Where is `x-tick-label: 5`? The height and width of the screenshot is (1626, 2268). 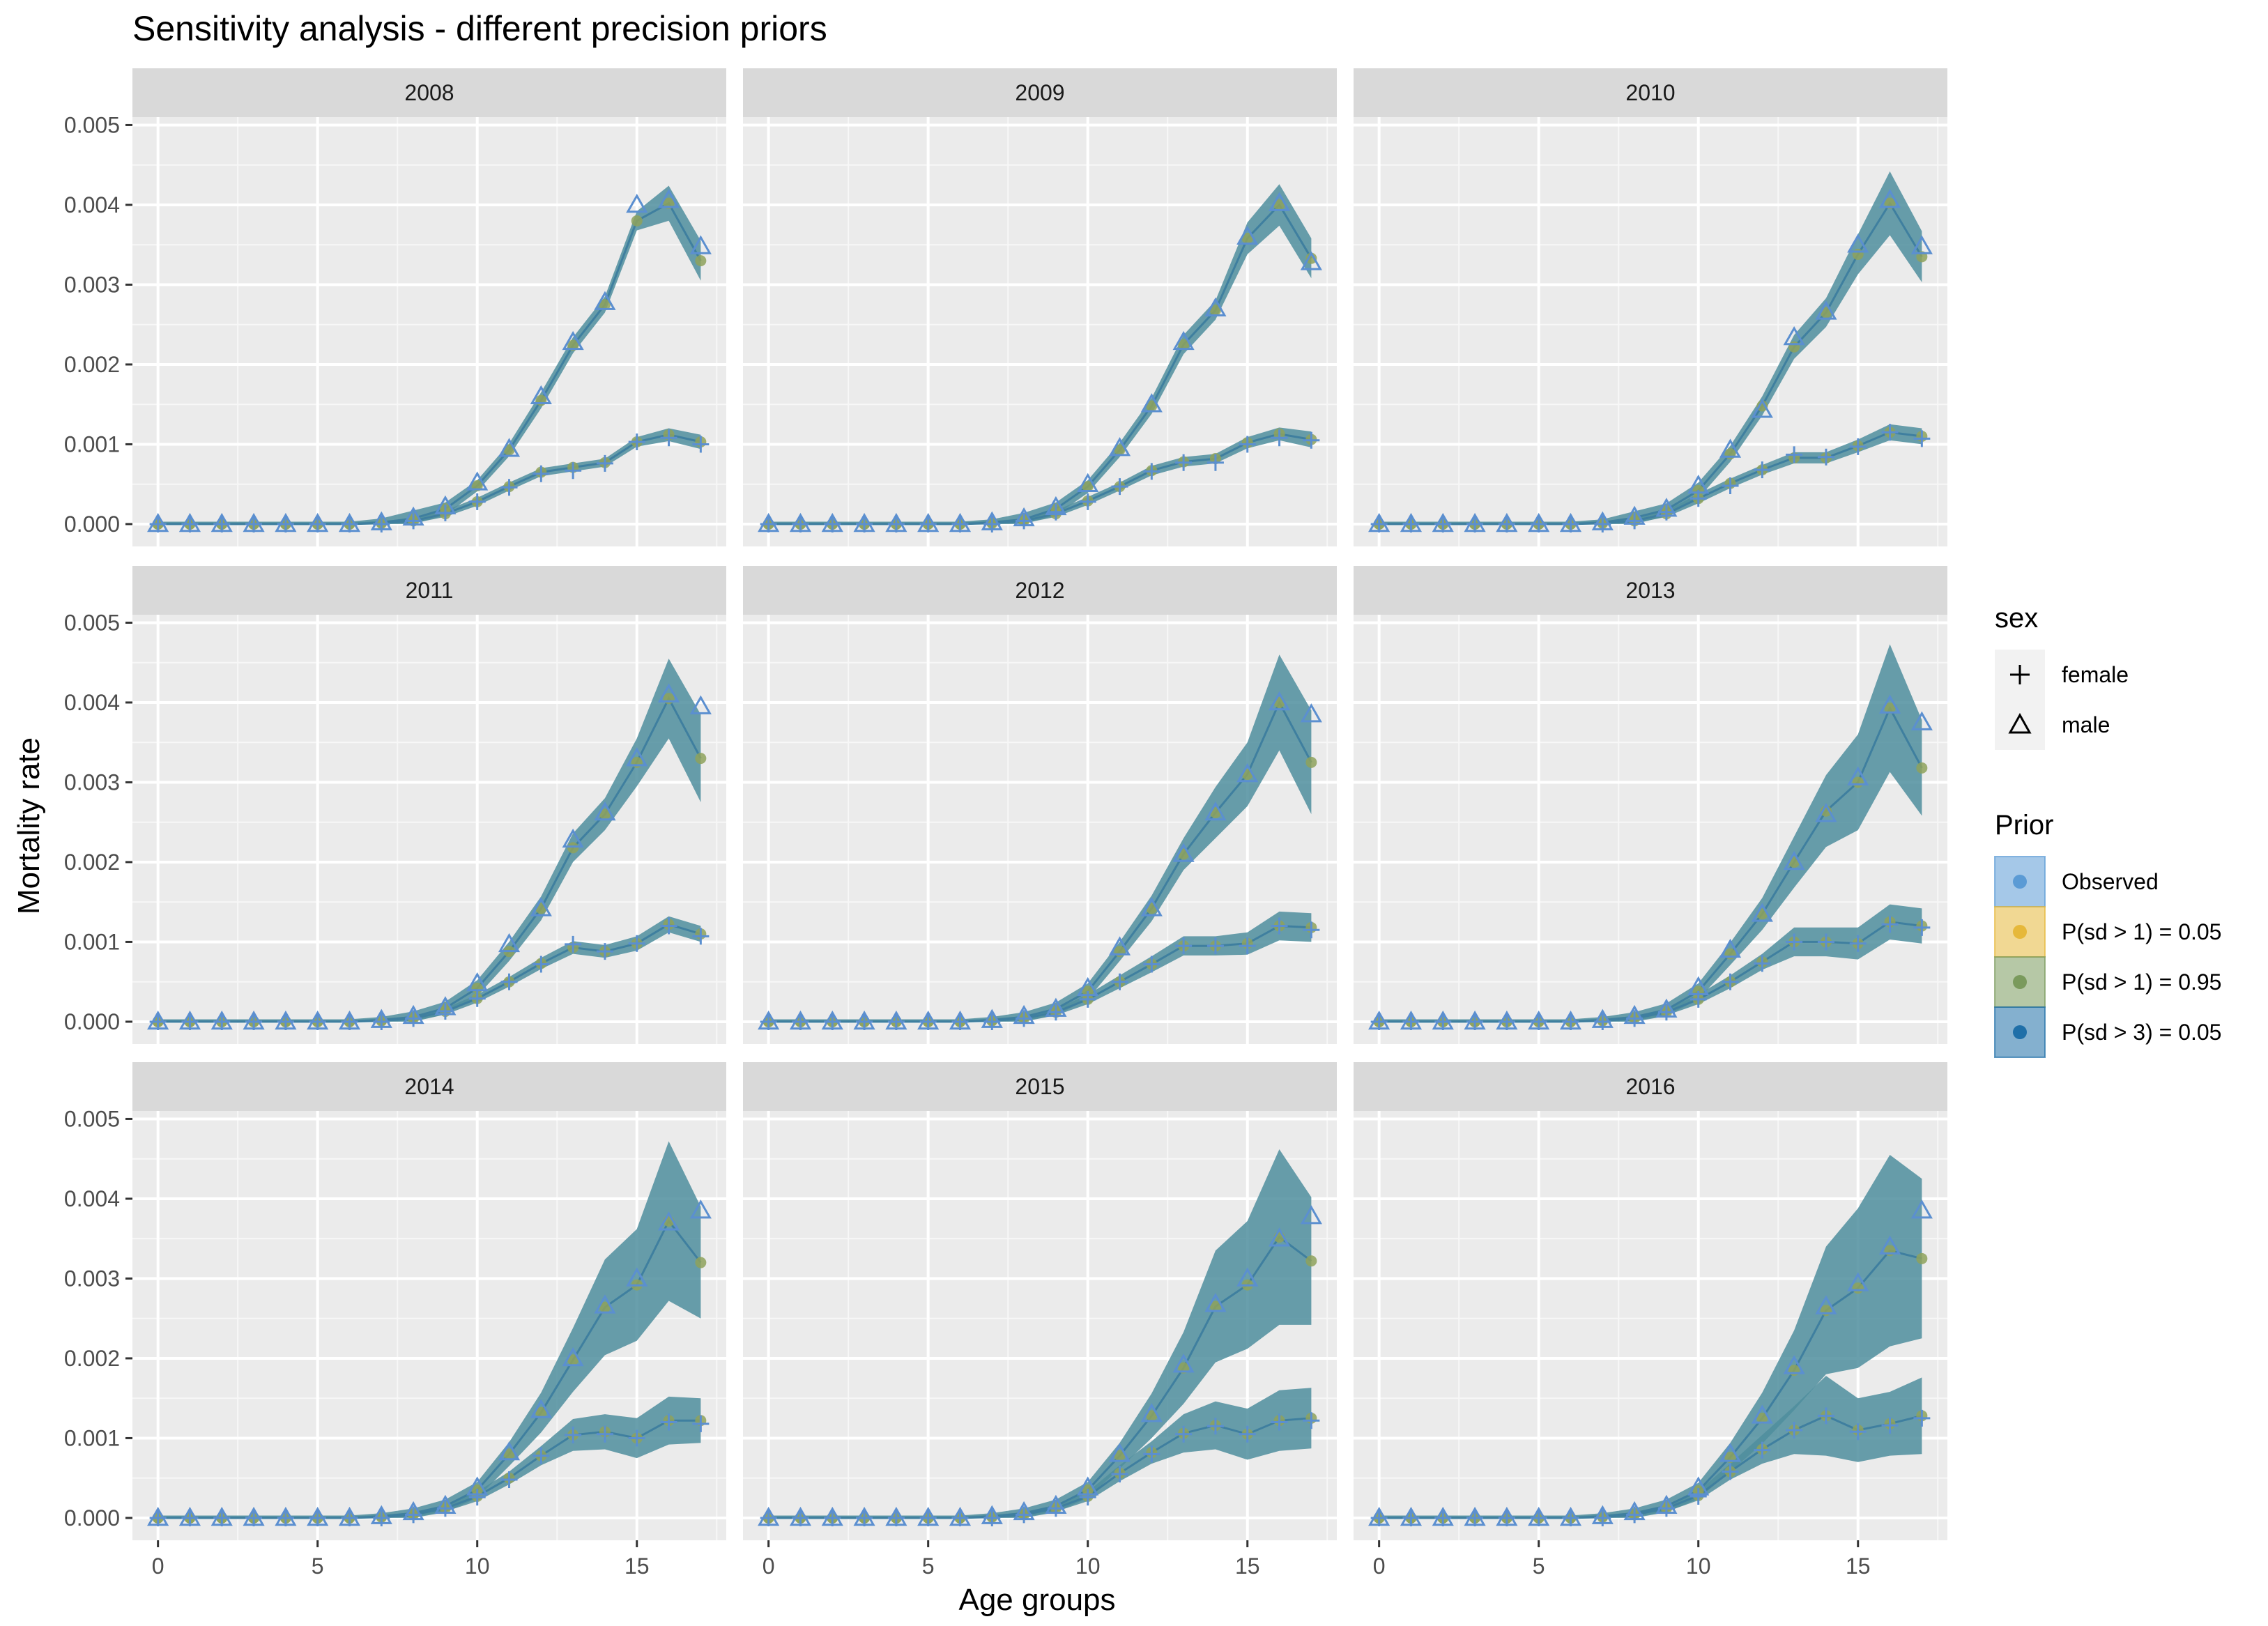 x-tick-label: 5 is located at coordinates (318, 1566).